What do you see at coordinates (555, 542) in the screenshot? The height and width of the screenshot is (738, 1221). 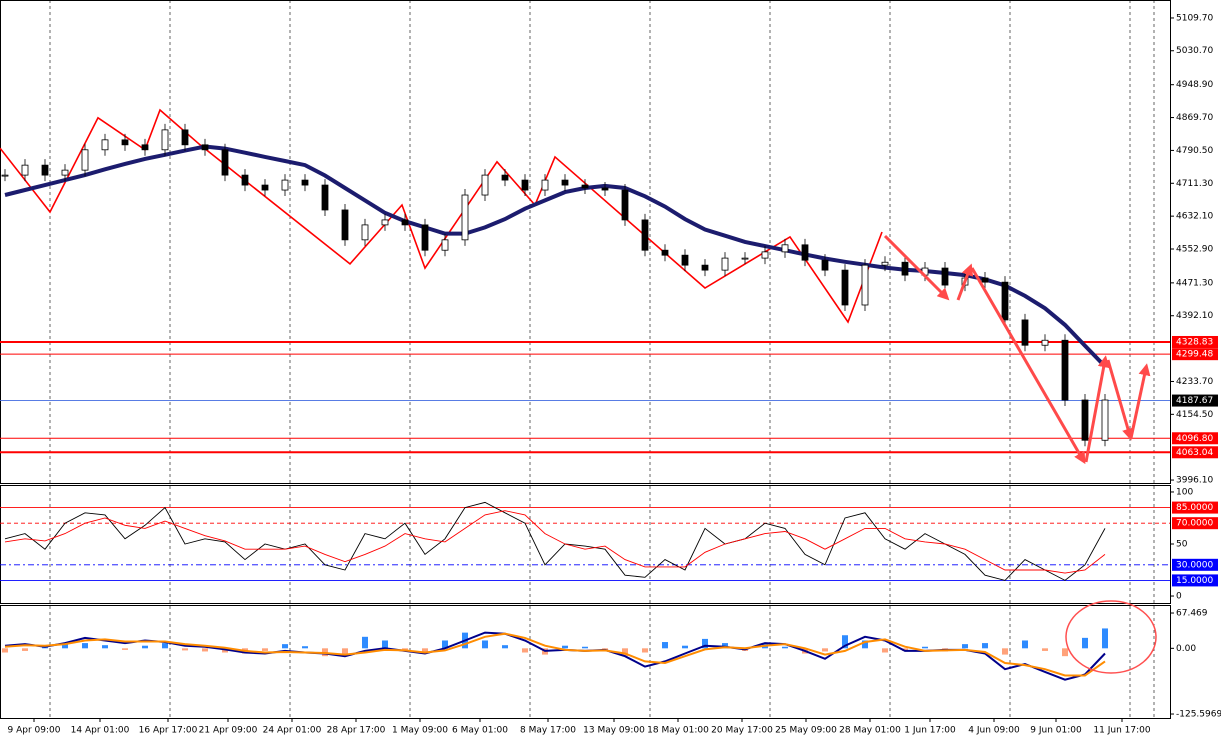 I see `stochastic-line` at bounding box center [555, 542].